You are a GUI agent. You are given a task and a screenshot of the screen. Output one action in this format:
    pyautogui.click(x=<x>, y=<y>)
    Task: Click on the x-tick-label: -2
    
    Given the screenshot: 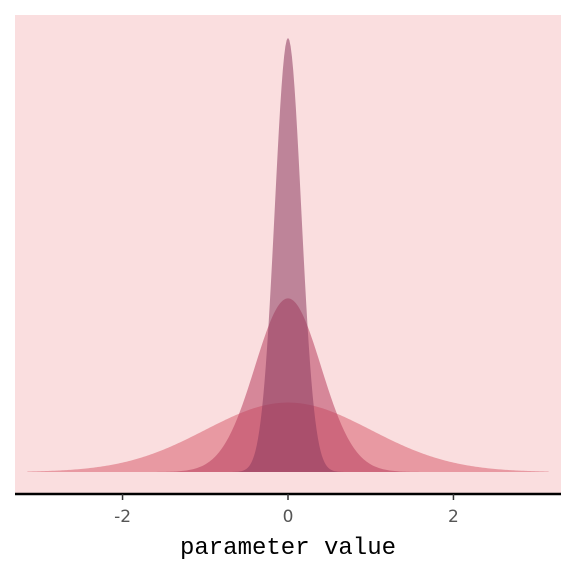 What is the action you would take?
    pyautogui.click(x=122, y=517)
    